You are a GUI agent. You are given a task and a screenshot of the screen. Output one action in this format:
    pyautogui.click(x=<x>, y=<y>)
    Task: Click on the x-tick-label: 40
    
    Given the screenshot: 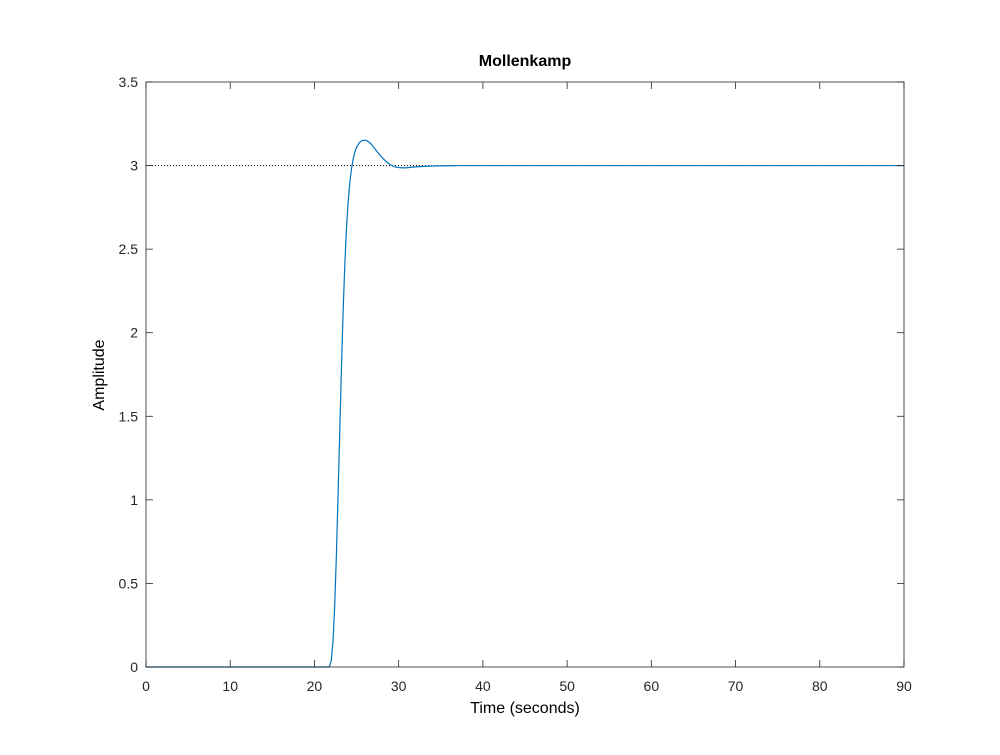 What is the action you would take?
    pyautogui.click(x=483, y=686)
    